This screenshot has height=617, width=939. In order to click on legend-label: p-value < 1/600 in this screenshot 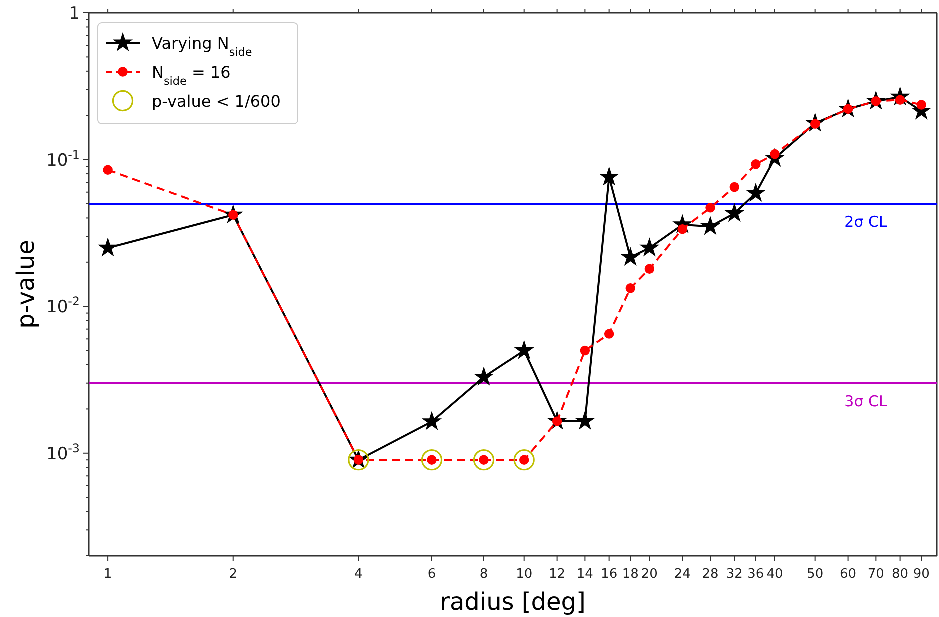, I will do `click(216, 101)`.